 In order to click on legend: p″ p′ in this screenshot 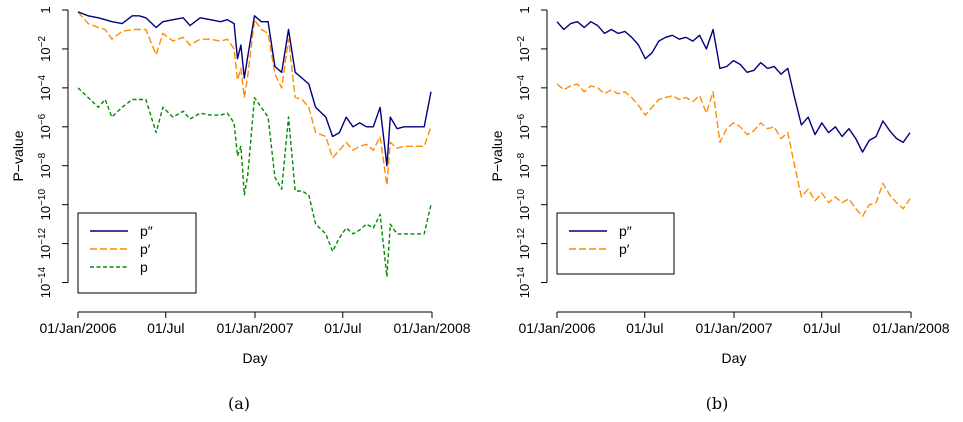, I will do `click(615, 243)`.